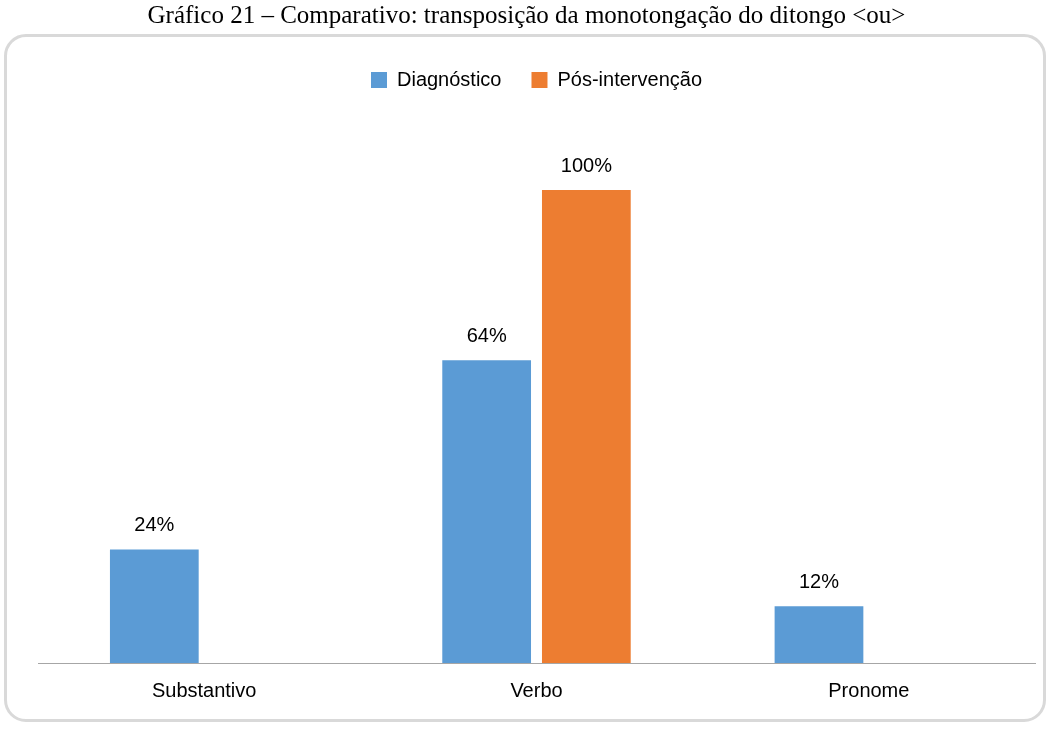 The image size is (1053, 729). Describe the element at coordinates (630, 78) in the screenshot. I see `legend-label: Pós-intervenção` at that location.